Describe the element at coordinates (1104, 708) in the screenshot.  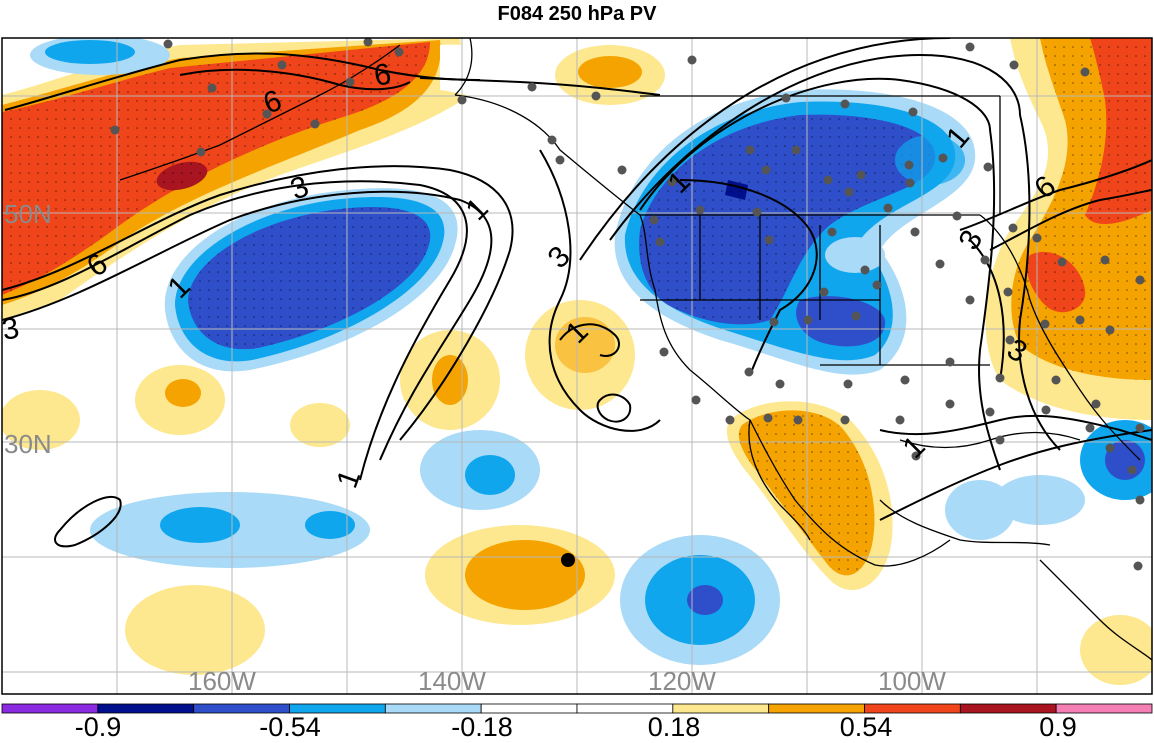
I see `colorbar-segment` at that location.